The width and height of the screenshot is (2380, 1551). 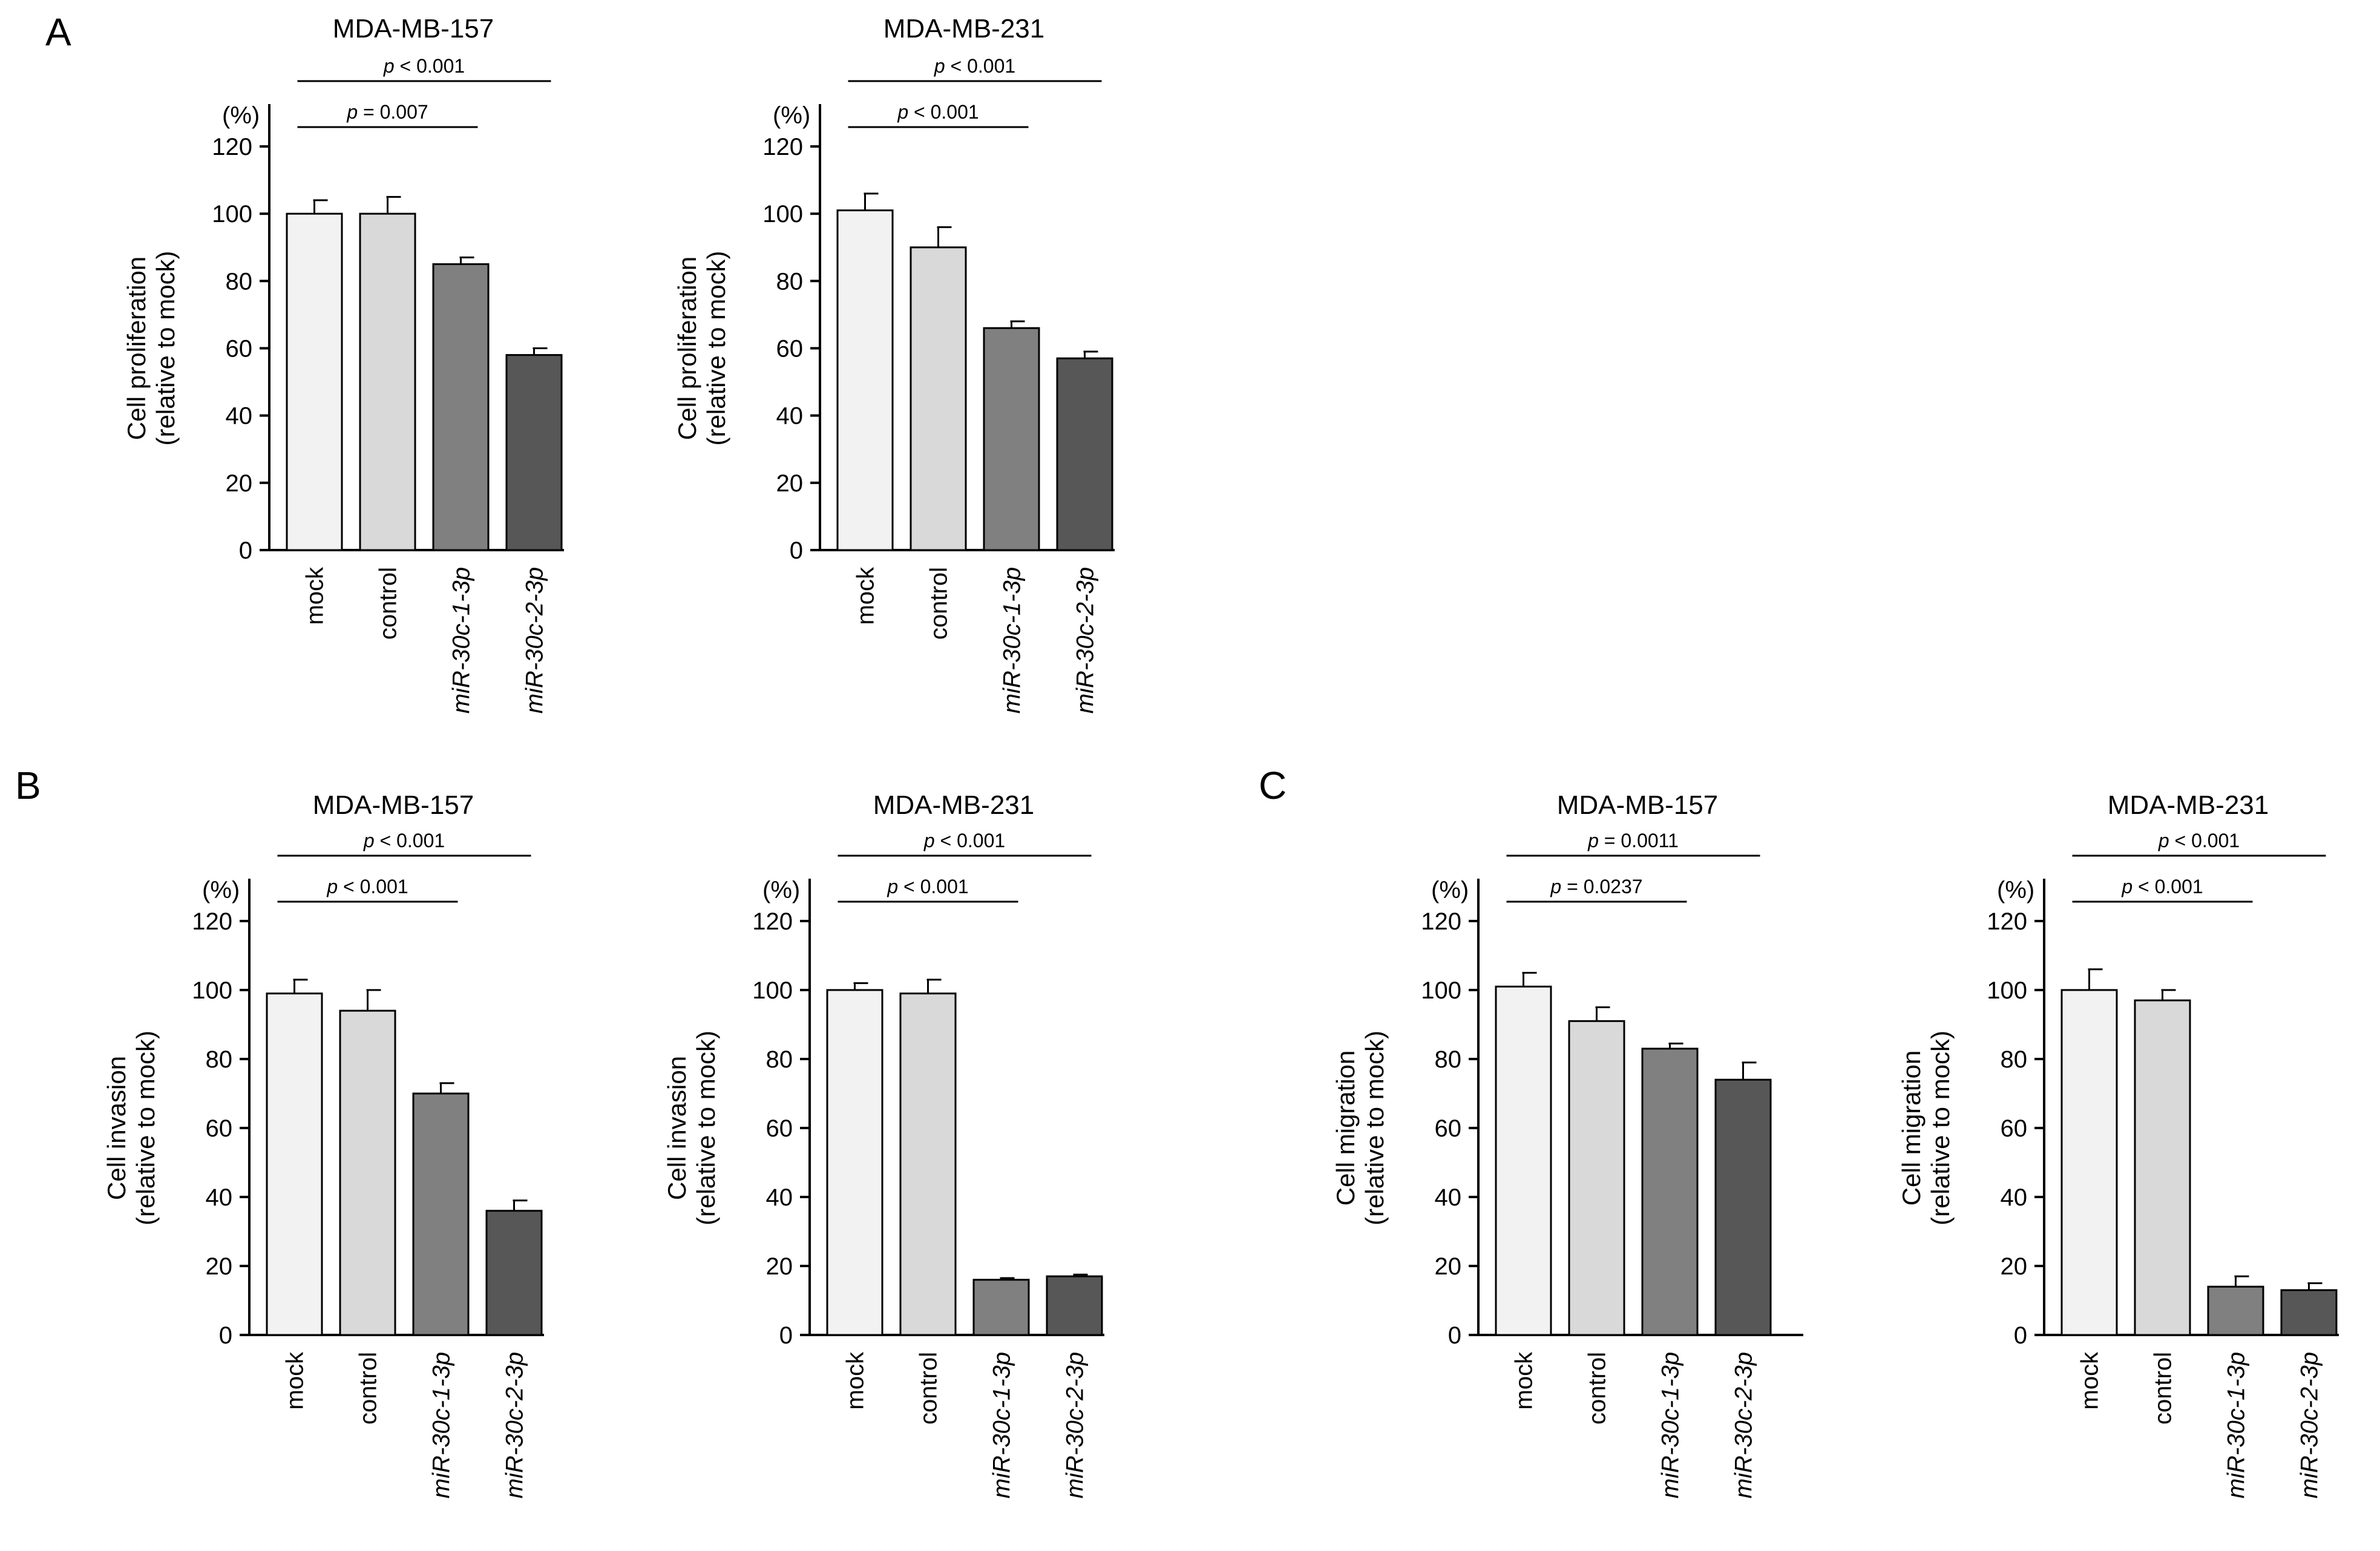 I want to click on p-value-label: p = 0.0011, so click(x=1633, y=840).